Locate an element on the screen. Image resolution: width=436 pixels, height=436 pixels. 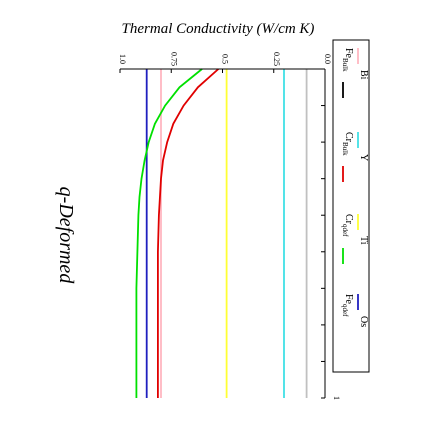
legend-label: Crqdef is located at coordinates (347, 225).